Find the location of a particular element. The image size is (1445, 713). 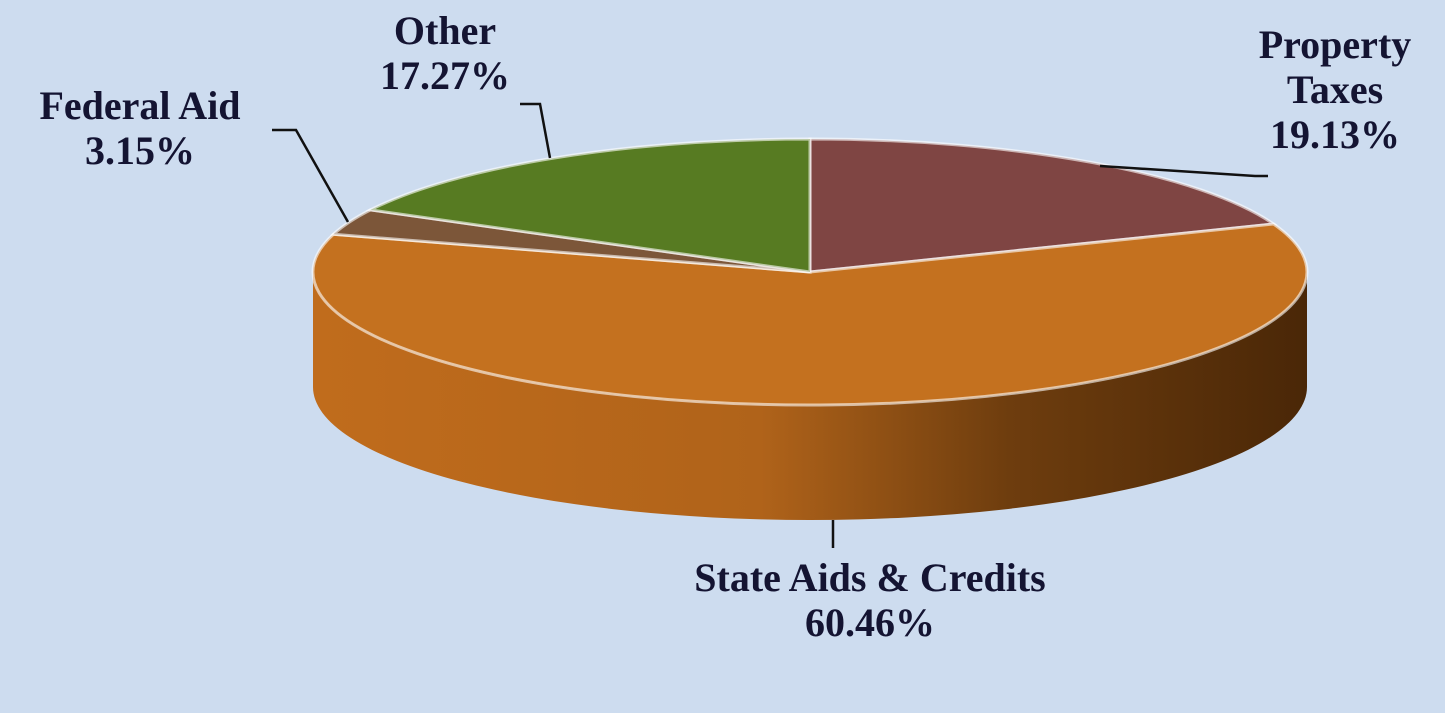

value-label: 3.15% is located at coordinates (140, 150).